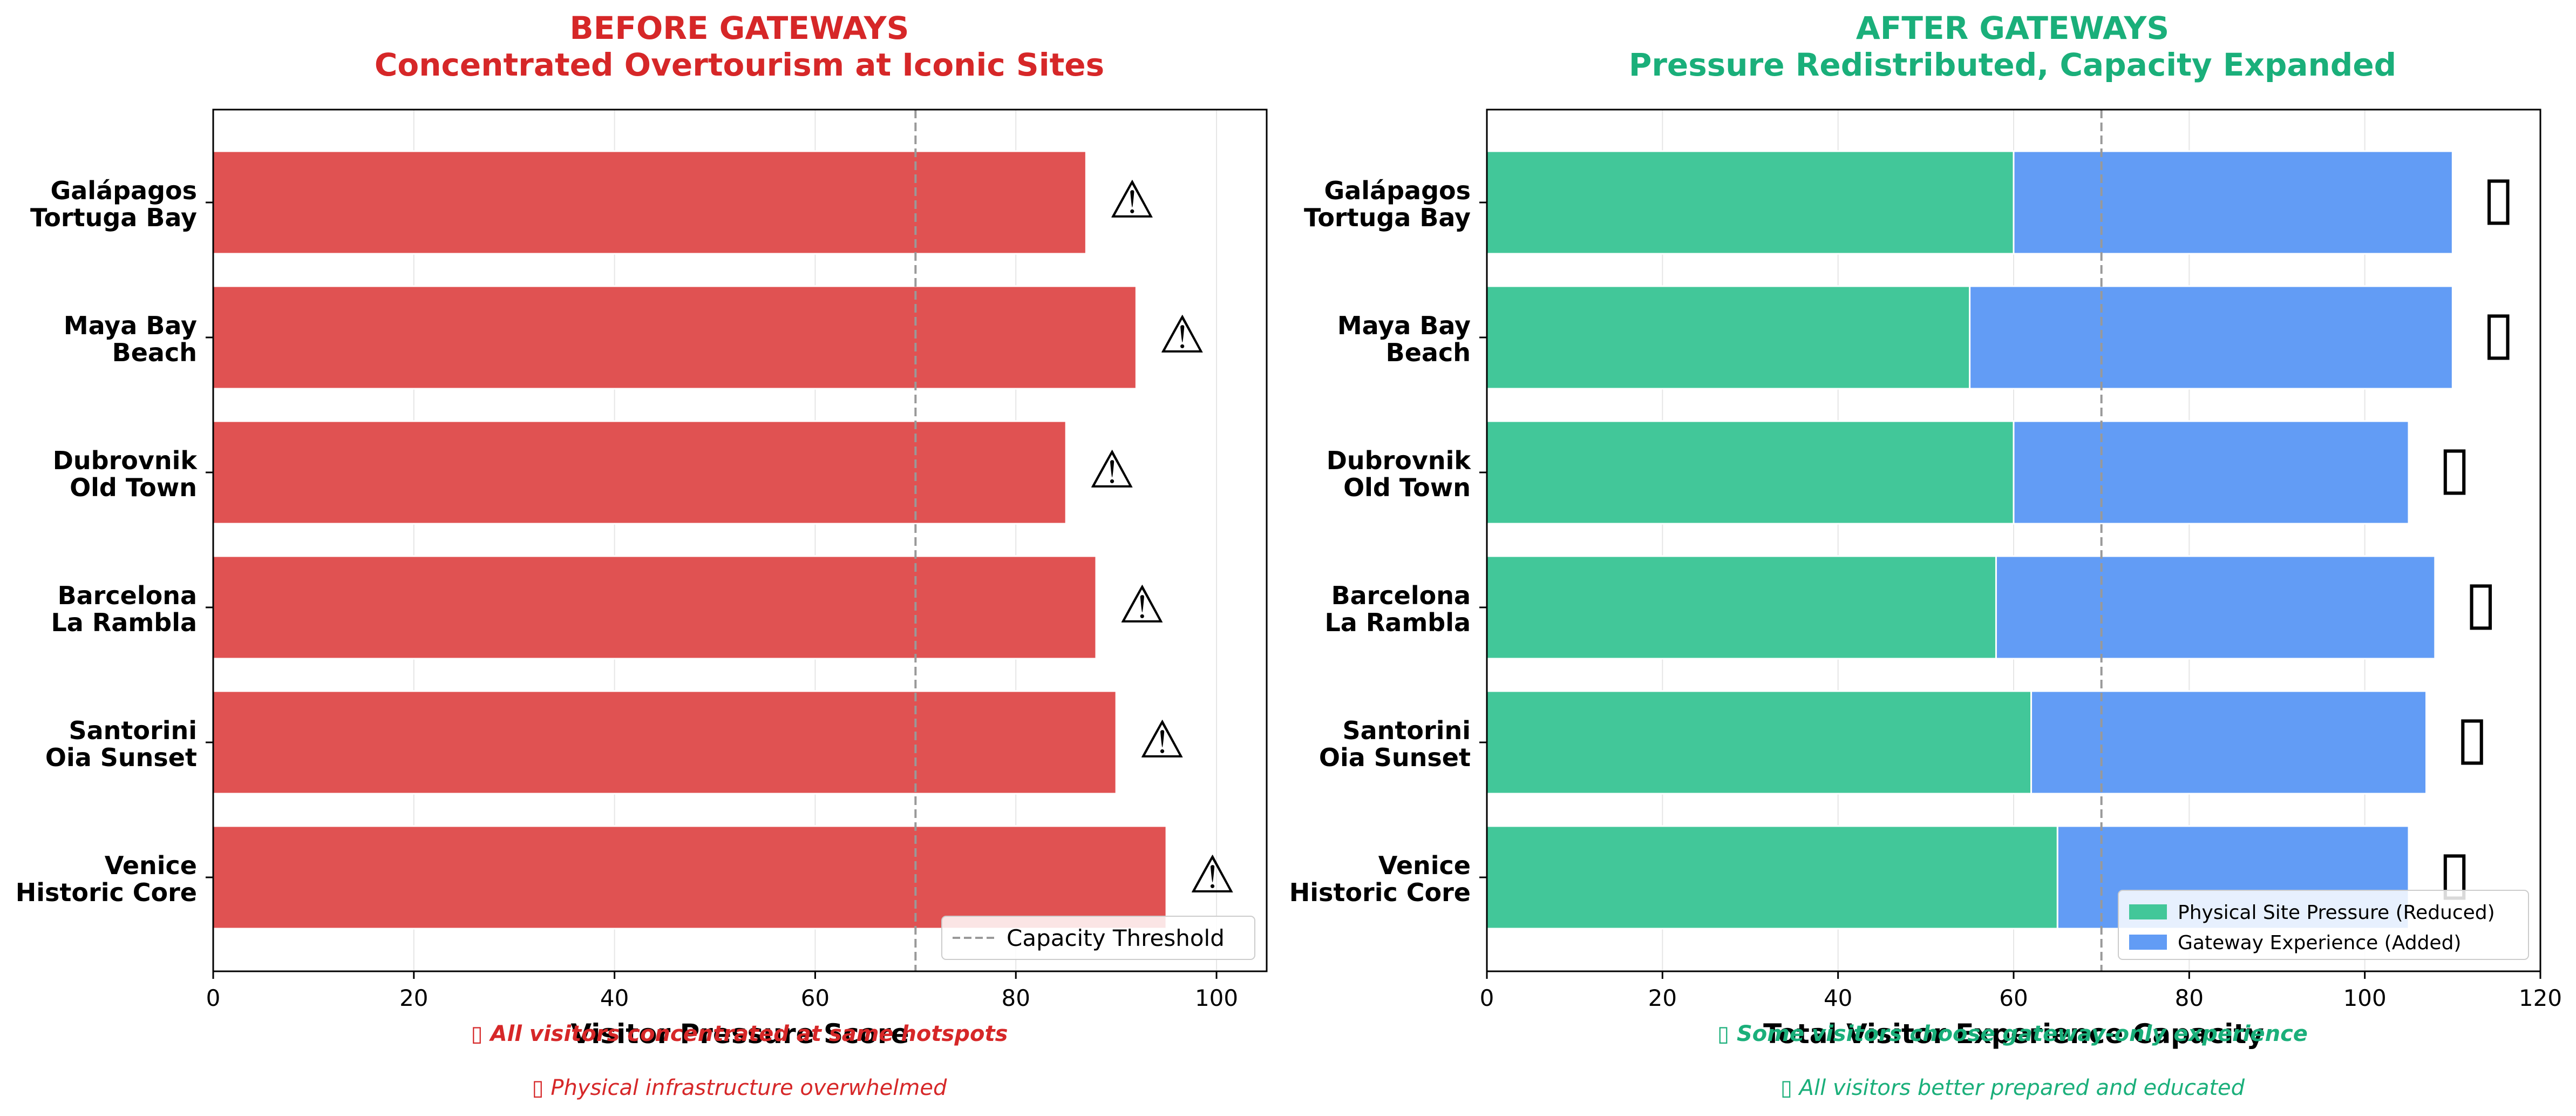 This screenshot has height=1116, width=2576. I want to click on x-axis-ticks: 0 20 40 60 80 100 120, so click(2021, 991).